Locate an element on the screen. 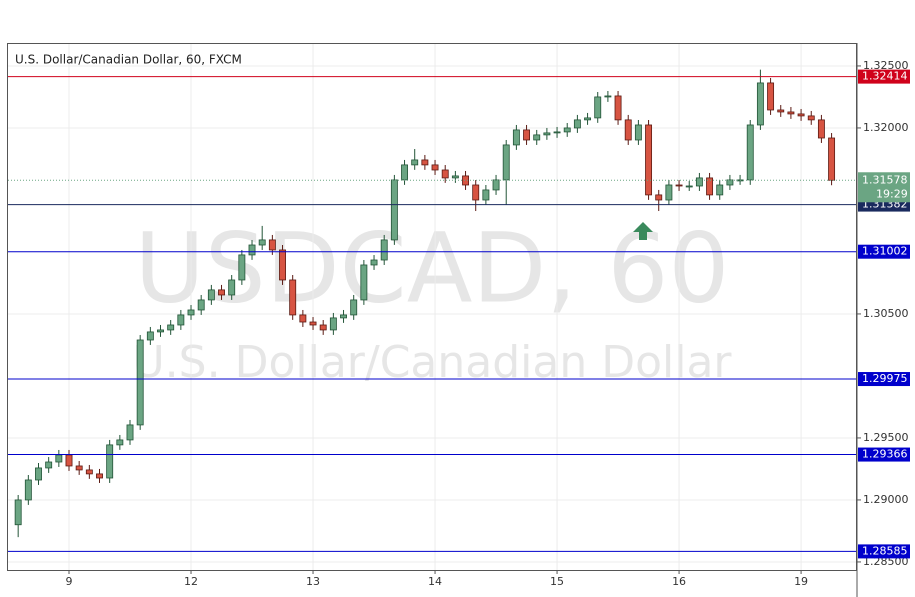  countdown-label: 19:29 is located at coordinates (892, 193).